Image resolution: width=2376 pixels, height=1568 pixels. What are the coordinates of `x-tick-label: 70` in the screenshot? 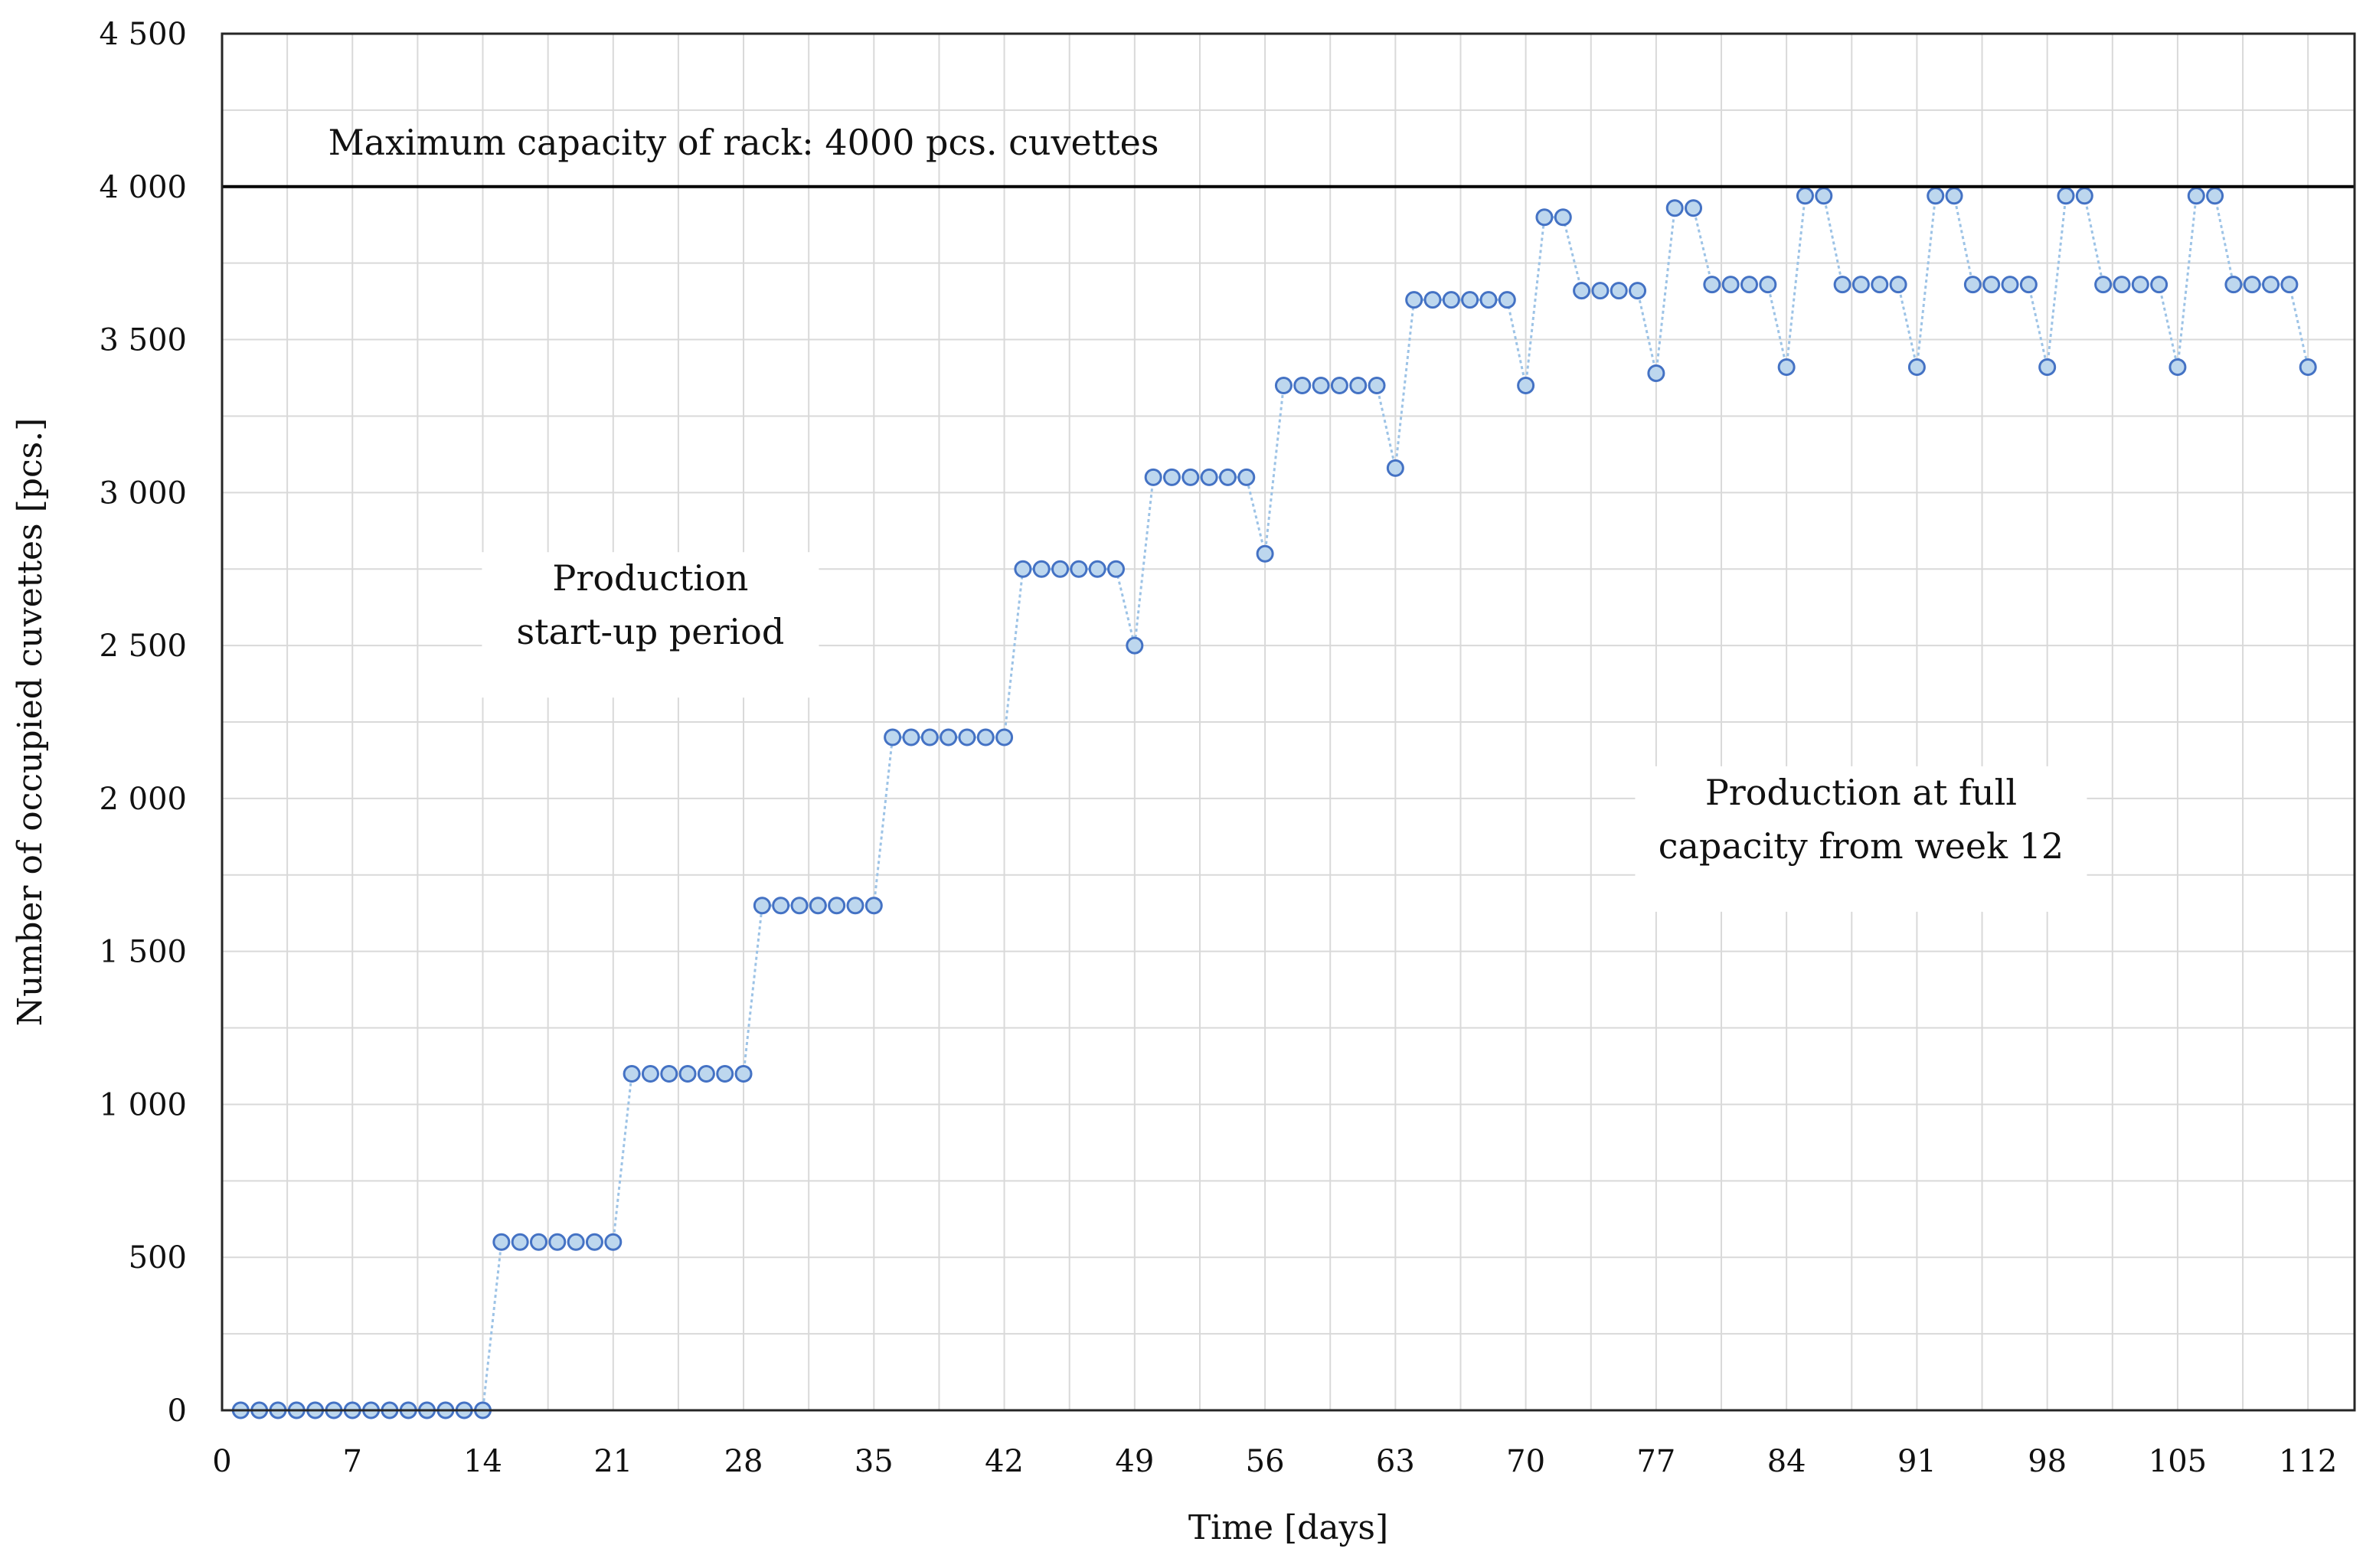 It's located at (1525, 1461).